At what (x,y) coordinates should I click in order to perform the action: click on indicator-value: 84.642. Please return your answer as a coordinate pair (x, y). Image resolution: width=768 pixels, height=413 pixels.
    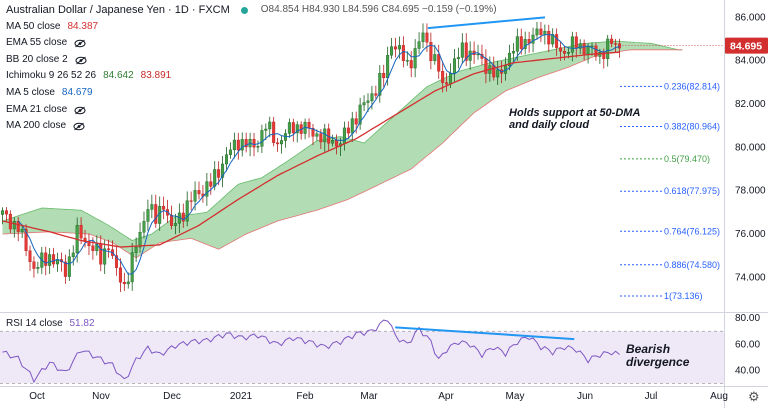
    Looking at the image, I should click on (118, 76).